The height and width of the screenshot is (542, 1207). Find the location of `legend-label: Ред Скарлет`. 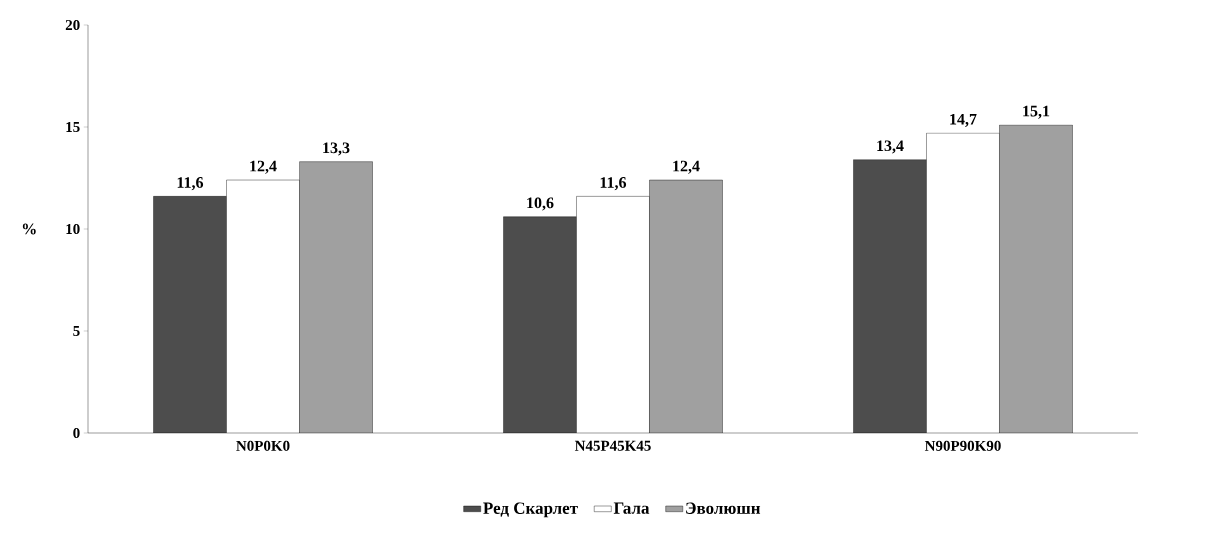

legend-label: Ред Скарлет is located at coordinates (530, 510).